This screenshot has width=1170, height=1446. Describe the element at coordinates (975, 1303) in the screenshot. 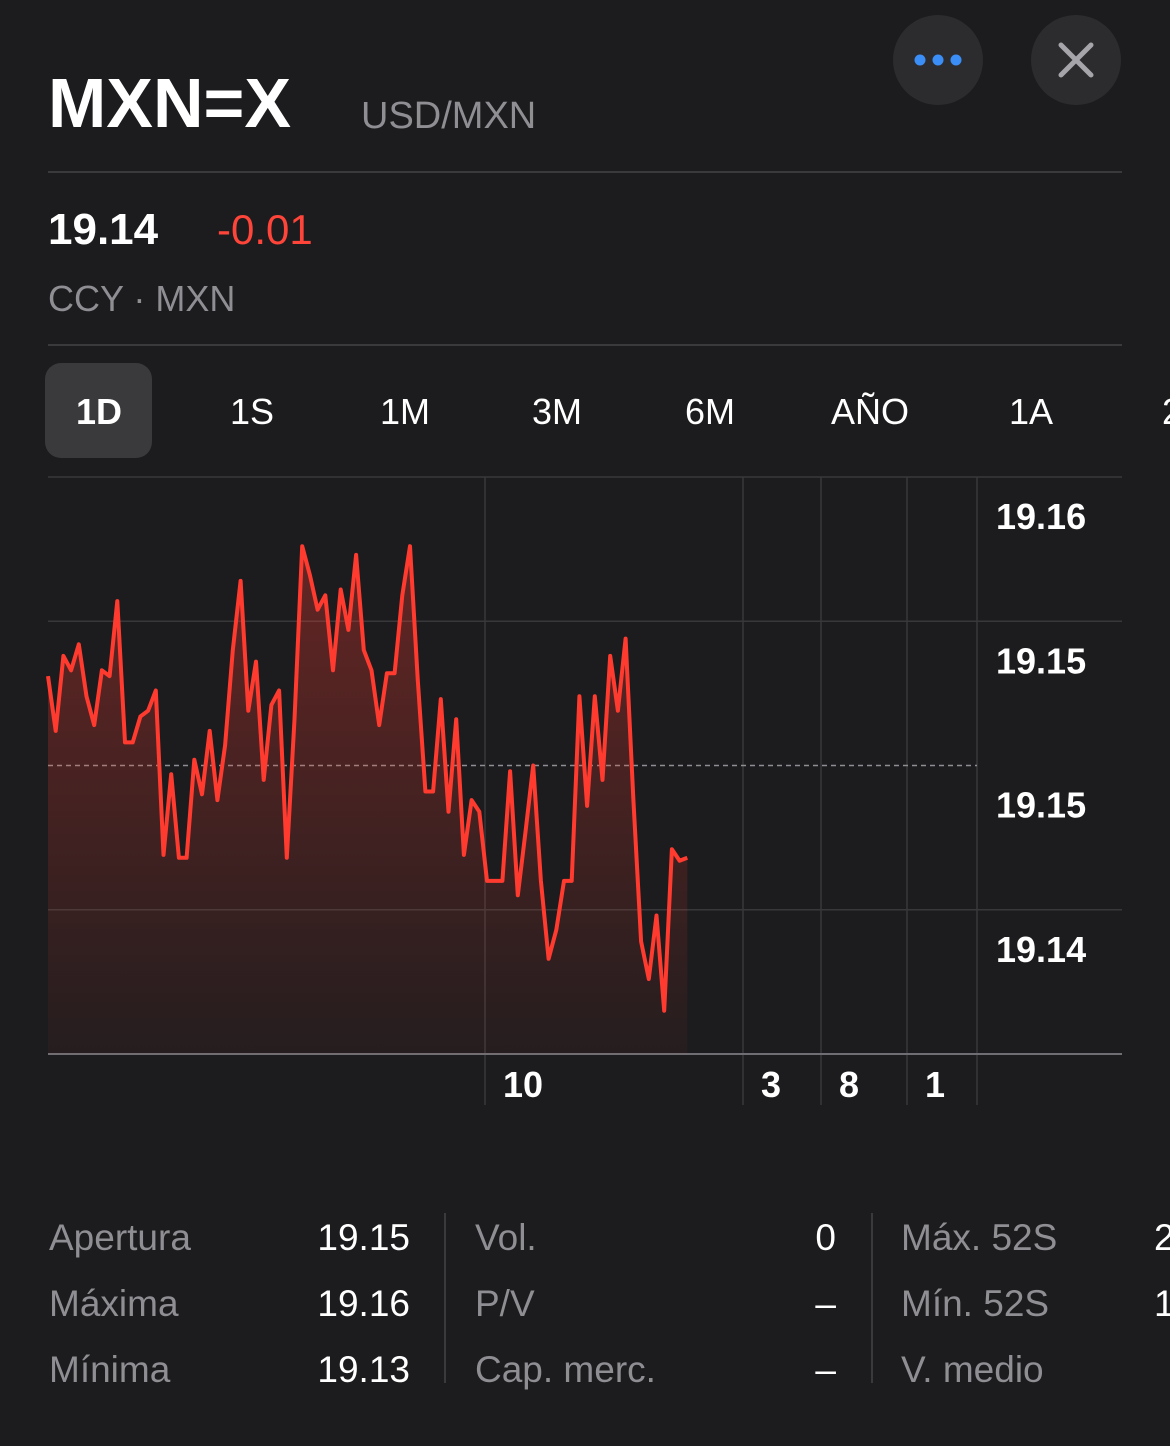

I see `stat-label: Mín. 52S` at that location.